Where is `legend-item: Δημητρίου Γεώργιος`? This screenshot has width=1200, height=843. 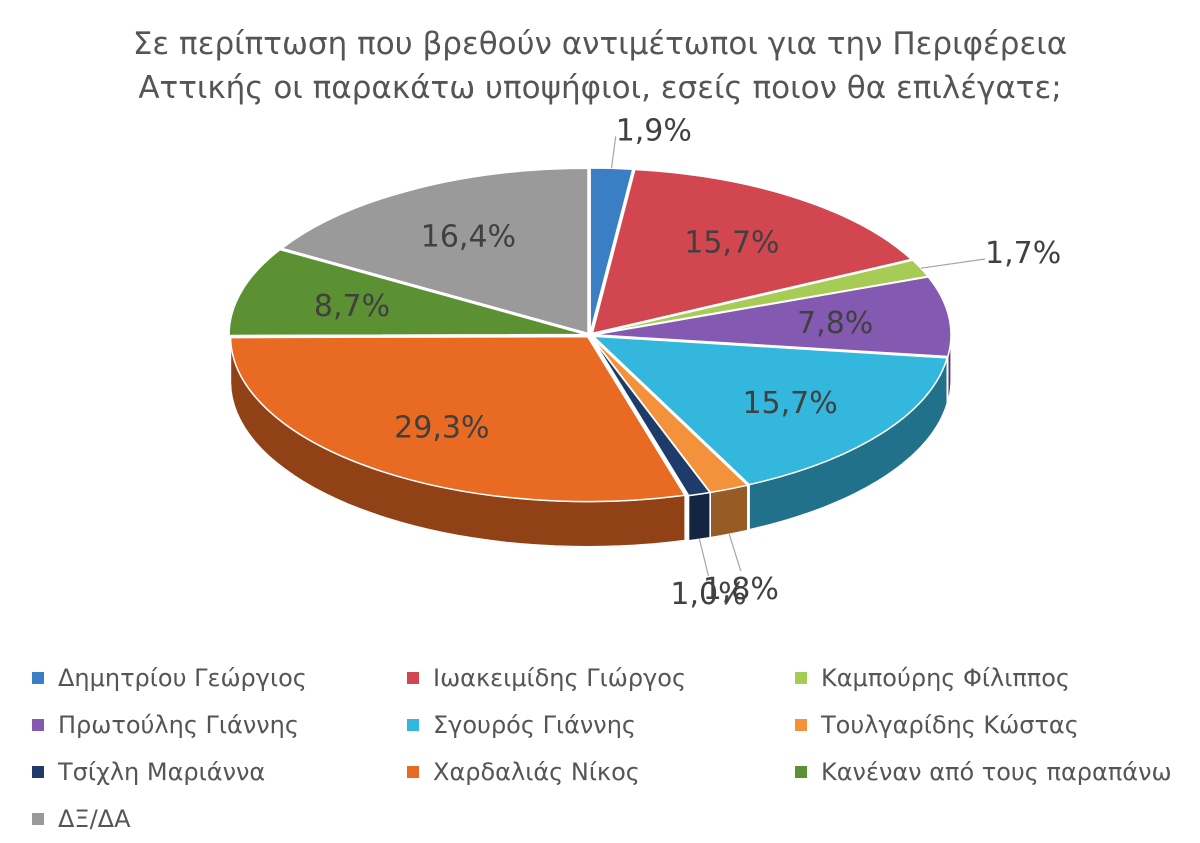
legend-item: Δημητρίου Γεώργιος is located at coordinates (219, 677).